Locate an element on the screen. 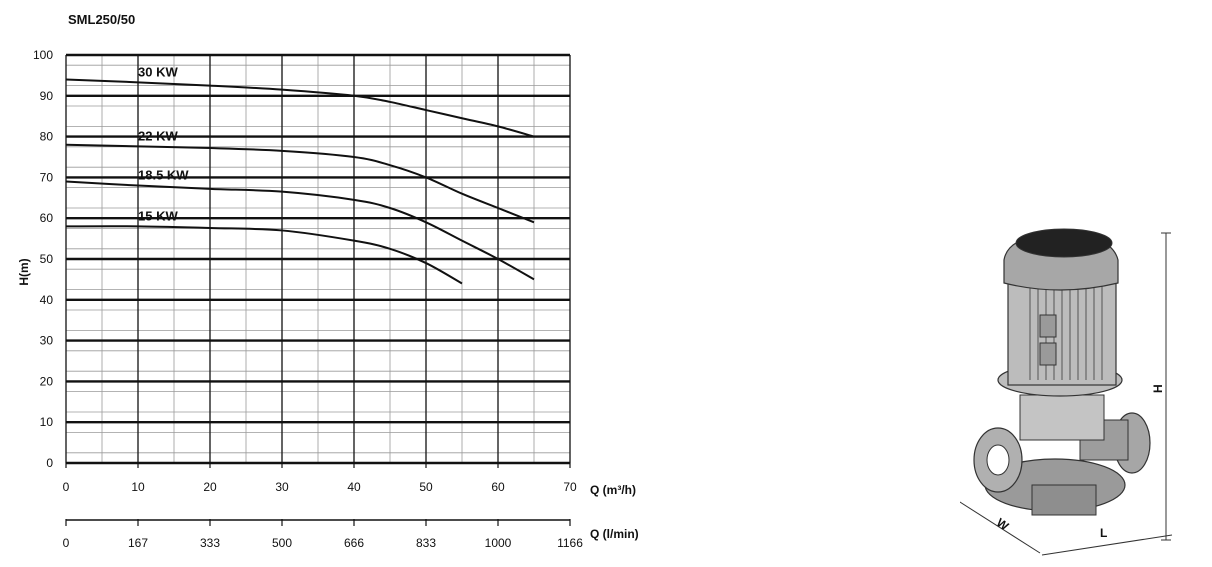 The image size is (1212, 567). secondary-x-tick-label: 167 is located at coordinates (138, 543).